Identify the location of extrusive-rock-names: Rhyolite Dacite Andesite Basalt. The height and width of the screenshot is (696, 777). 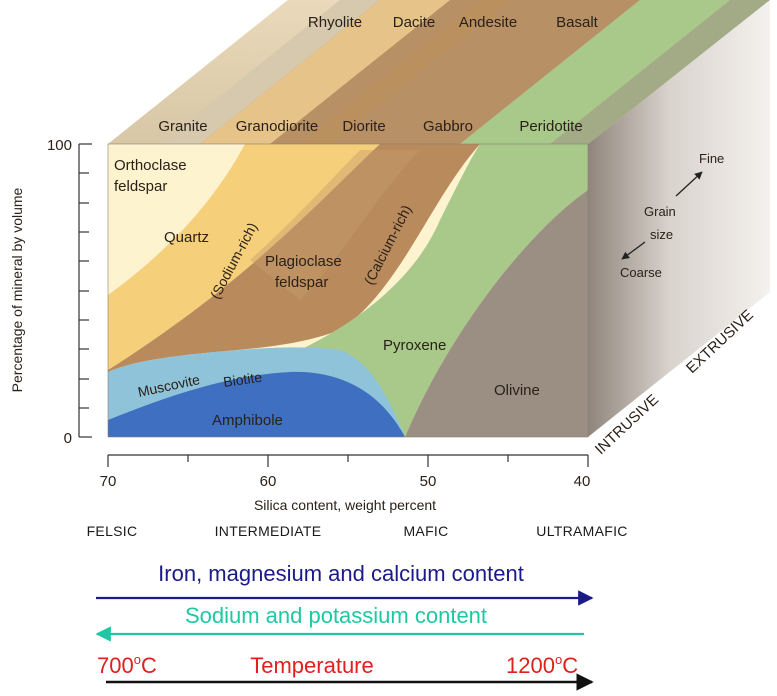
(453, 22).